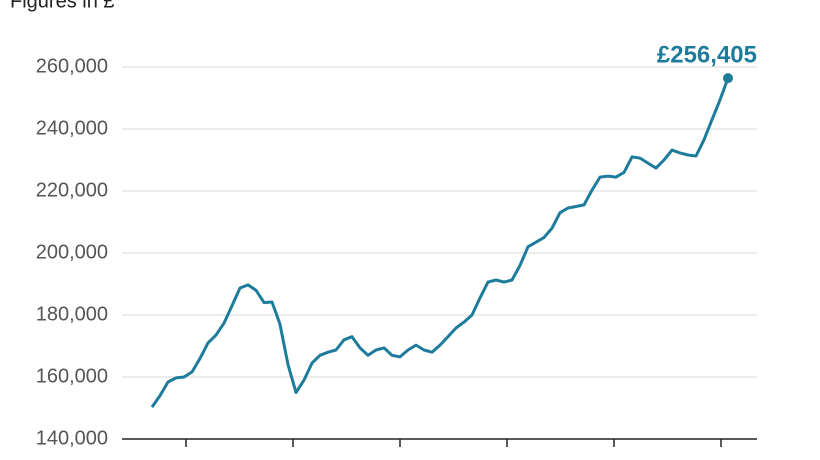 Image resolution: width=820 pixels, height=460 pixels. I want to click on y-tick-label: 240,000, so click(72, 128).